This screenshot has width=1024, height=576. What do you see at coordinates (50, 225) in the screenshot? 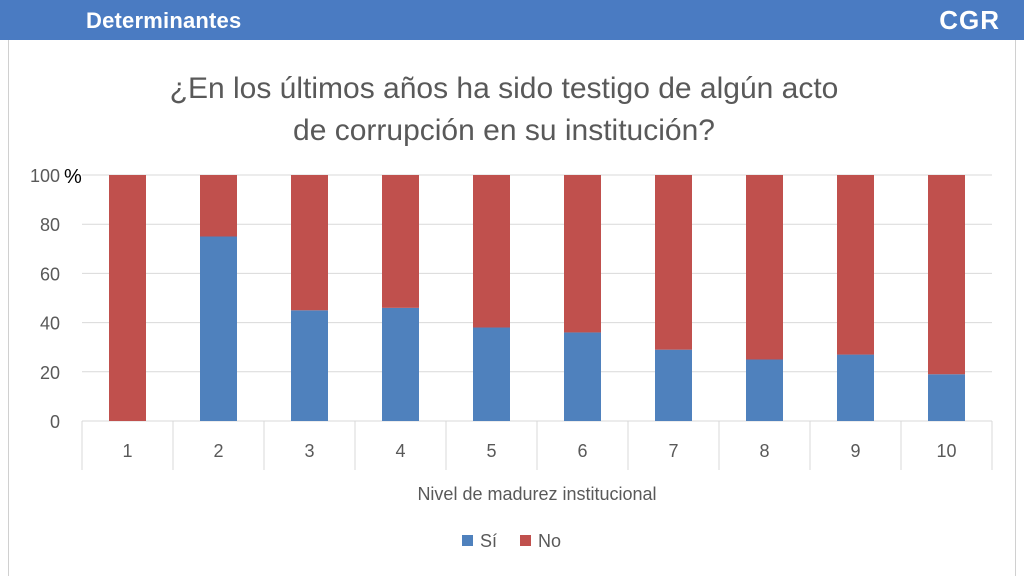
I see `y-tick-label: 80` at bounding box center [50, 225].